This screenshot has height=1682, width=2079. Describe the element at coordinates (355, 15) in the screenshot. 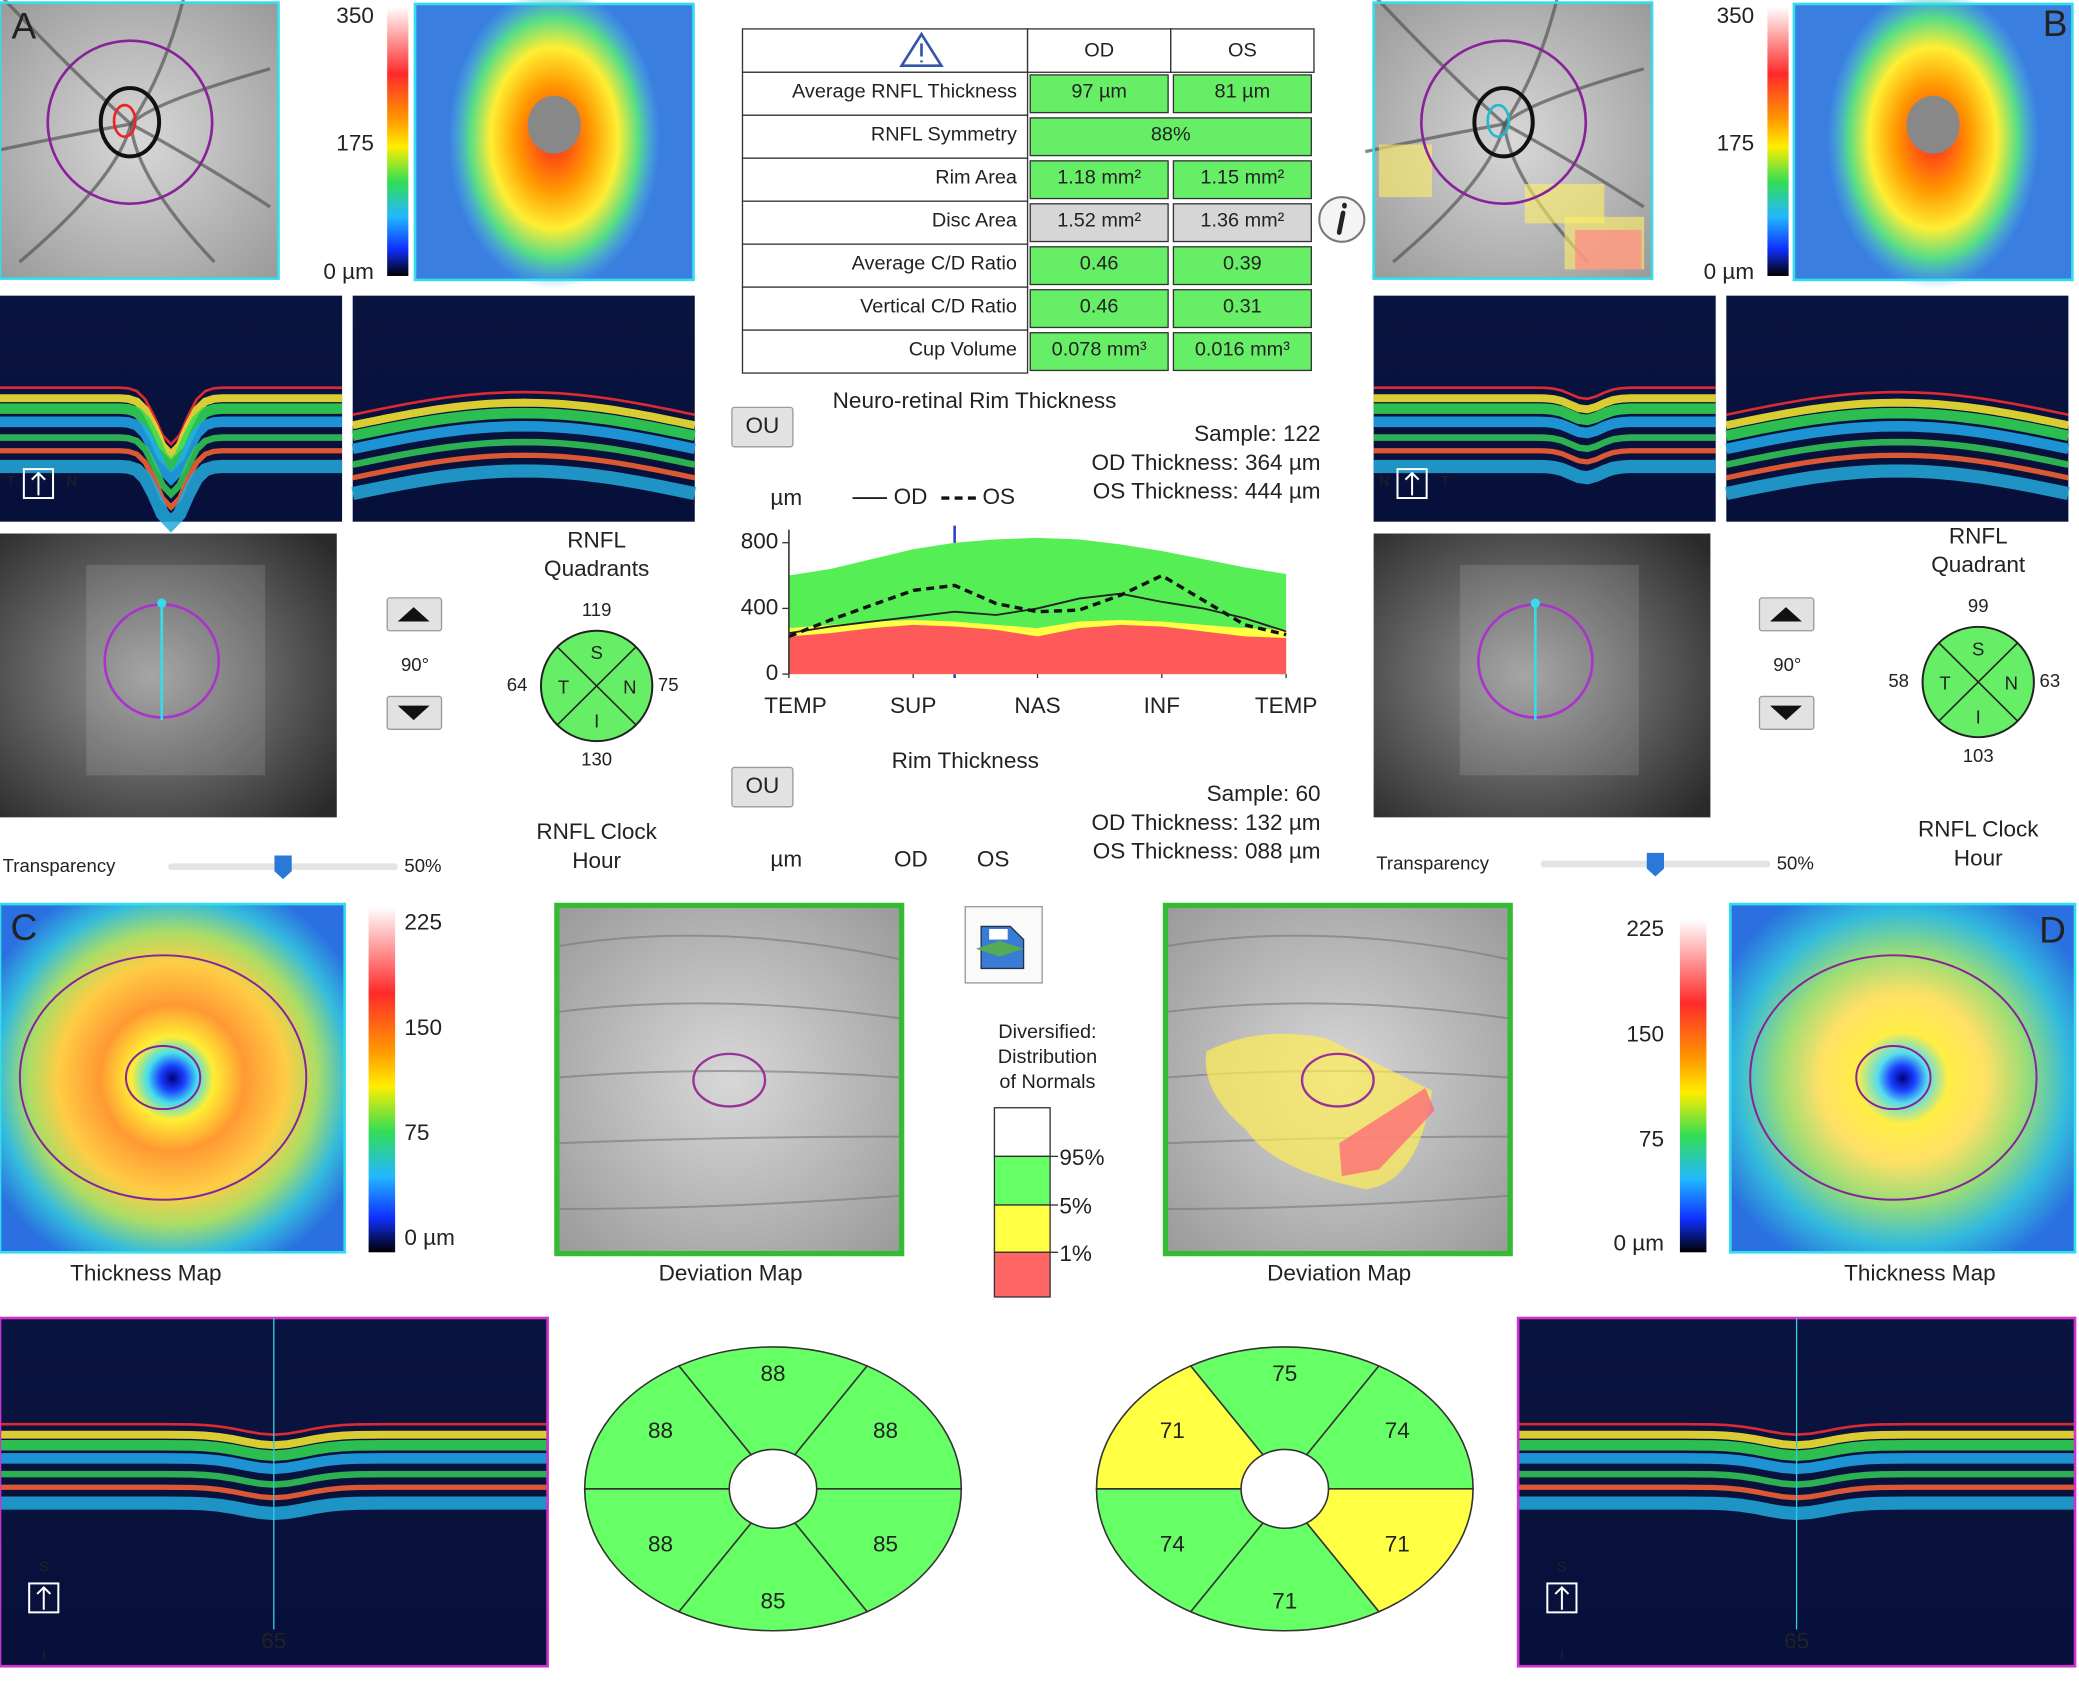

I see `scale-label: 350` at that location.